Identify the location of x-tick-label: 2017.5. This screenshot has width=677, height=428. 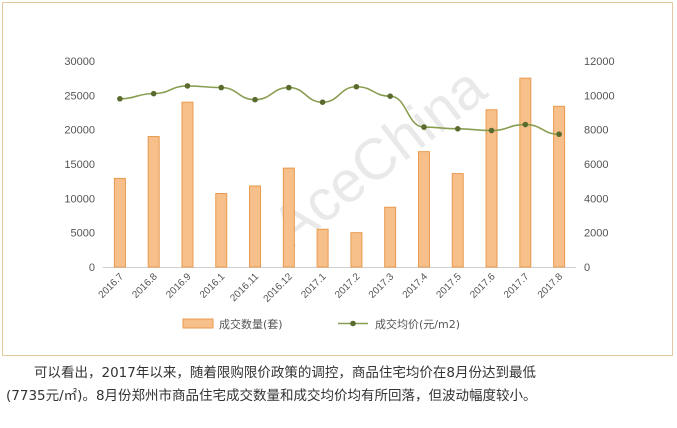
(449, 286).